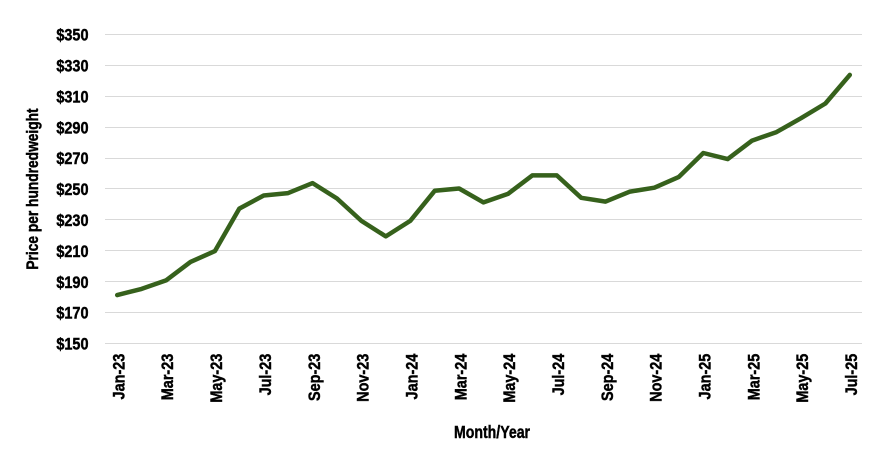  Describe the element at coordinates (72, 36) in the screenshot. I see `svg-text: $350` at that location.